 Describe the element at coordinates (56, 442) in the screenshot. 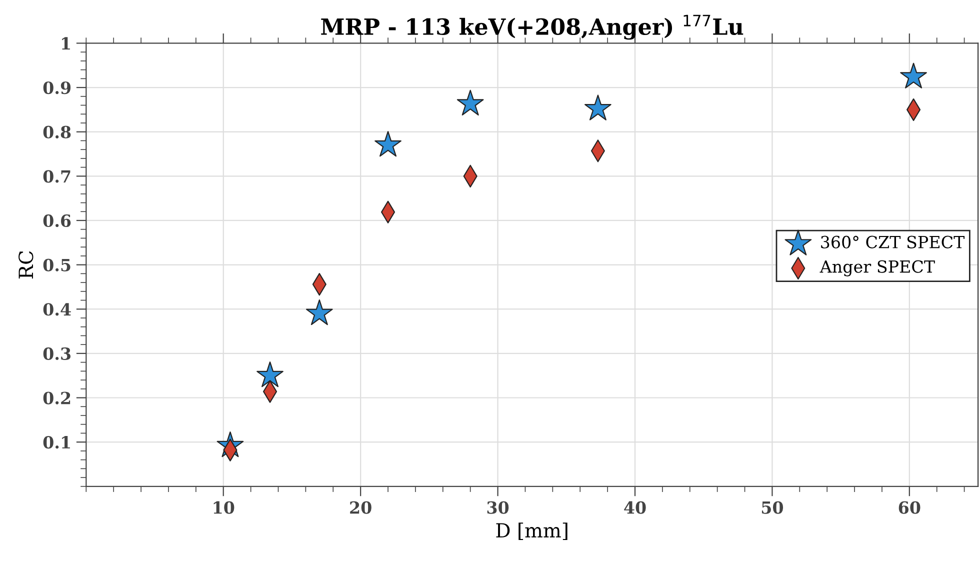

I see `y-tick-label: 0.1` at that location.